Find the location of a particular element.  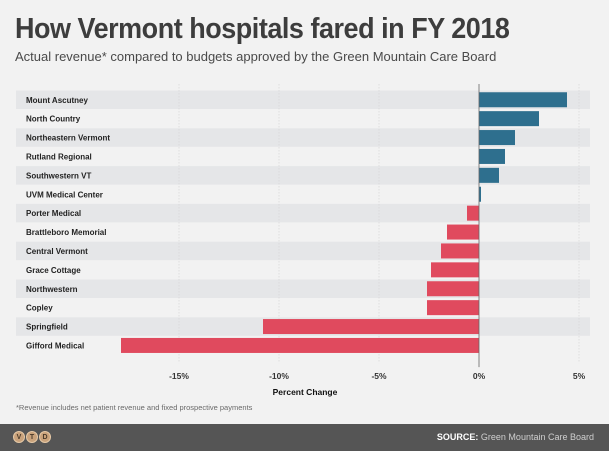

logo-letter-t: T is located at coordinates (32, 437).